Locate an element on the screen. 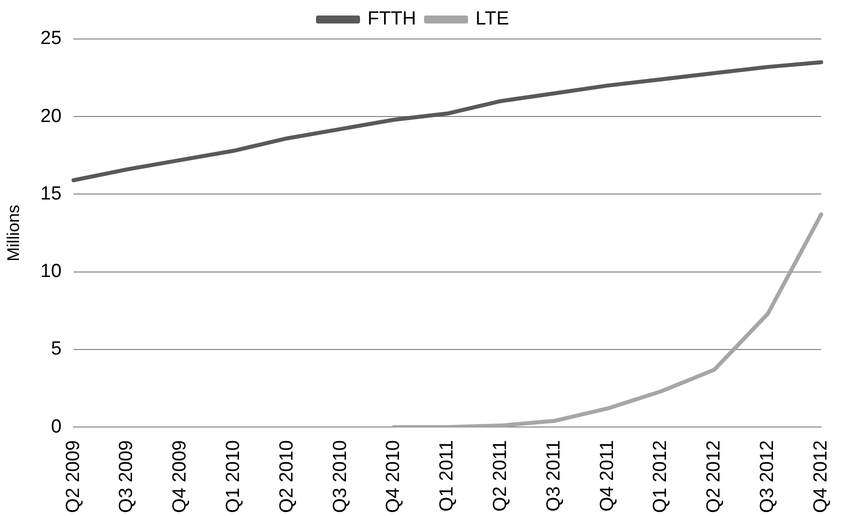 Image resolution: width=847 pixels, height=516 pixels. legend-label: FTTH is located at coordinates (392, 19).